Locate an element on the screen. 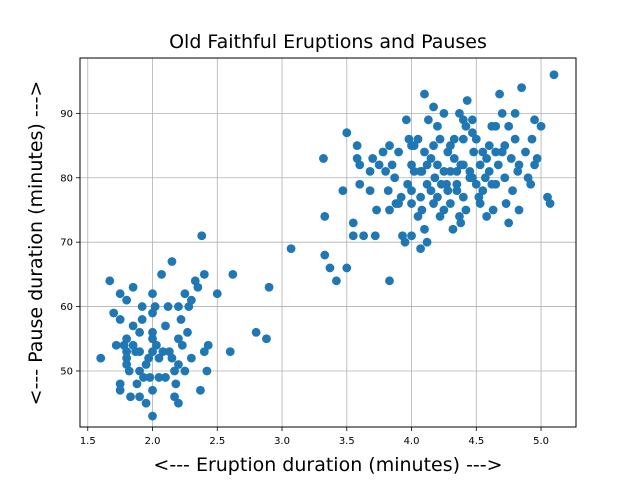 This screenshot has width=640, height=480. x-tick-label: 1.5 is located at coordinates (88, 441).